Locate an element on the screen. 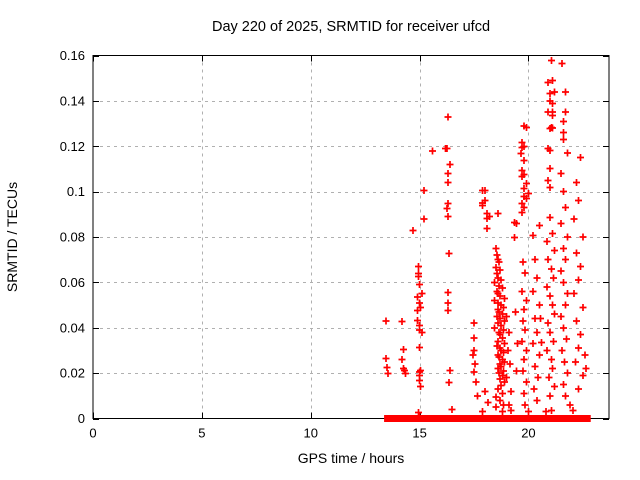  x-tick-label: 15 is located at coordinates (419, 433).